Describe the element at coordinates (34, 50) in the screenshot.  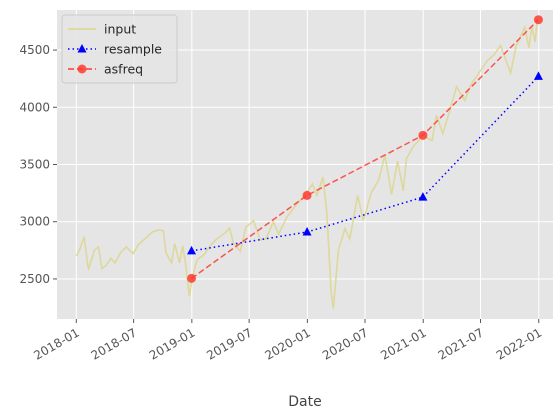
I see `y-tick-label: 4500` at that location.